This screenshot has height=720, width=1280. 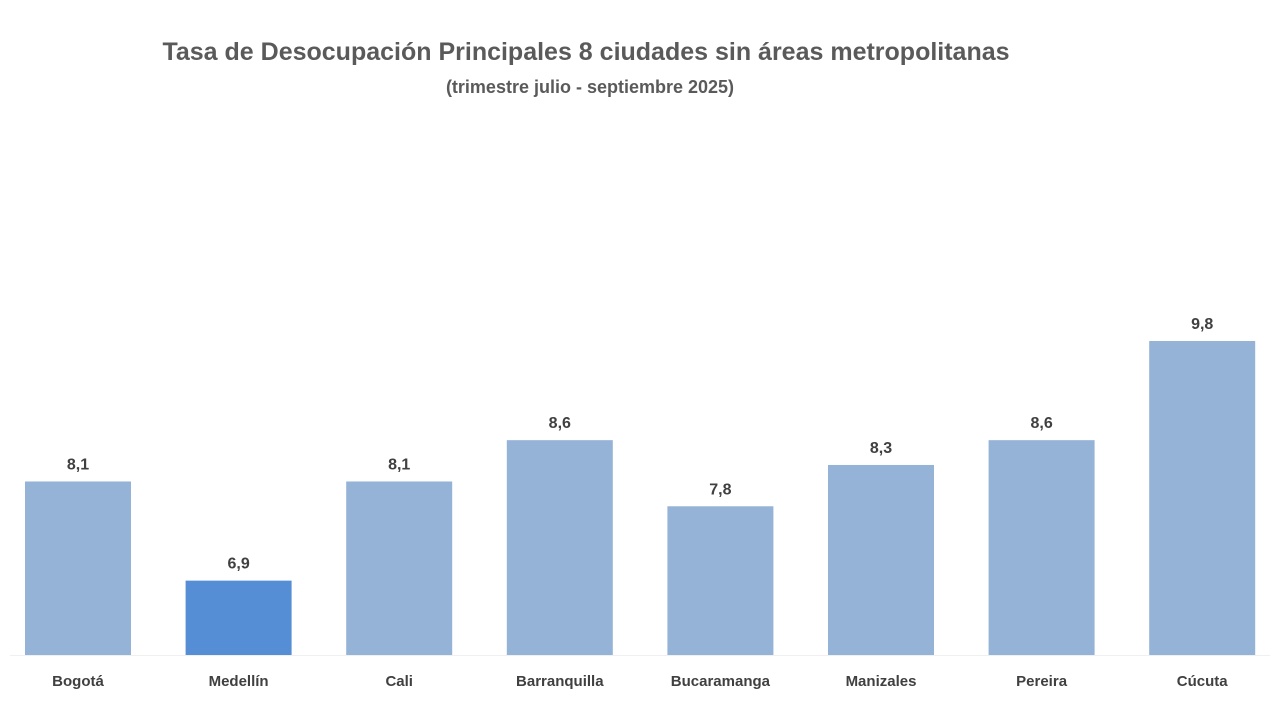 What do you see at coordinates (881, 448) in the screenshot?
I see `data-label: 8,3` at bounding box center [881, 448].